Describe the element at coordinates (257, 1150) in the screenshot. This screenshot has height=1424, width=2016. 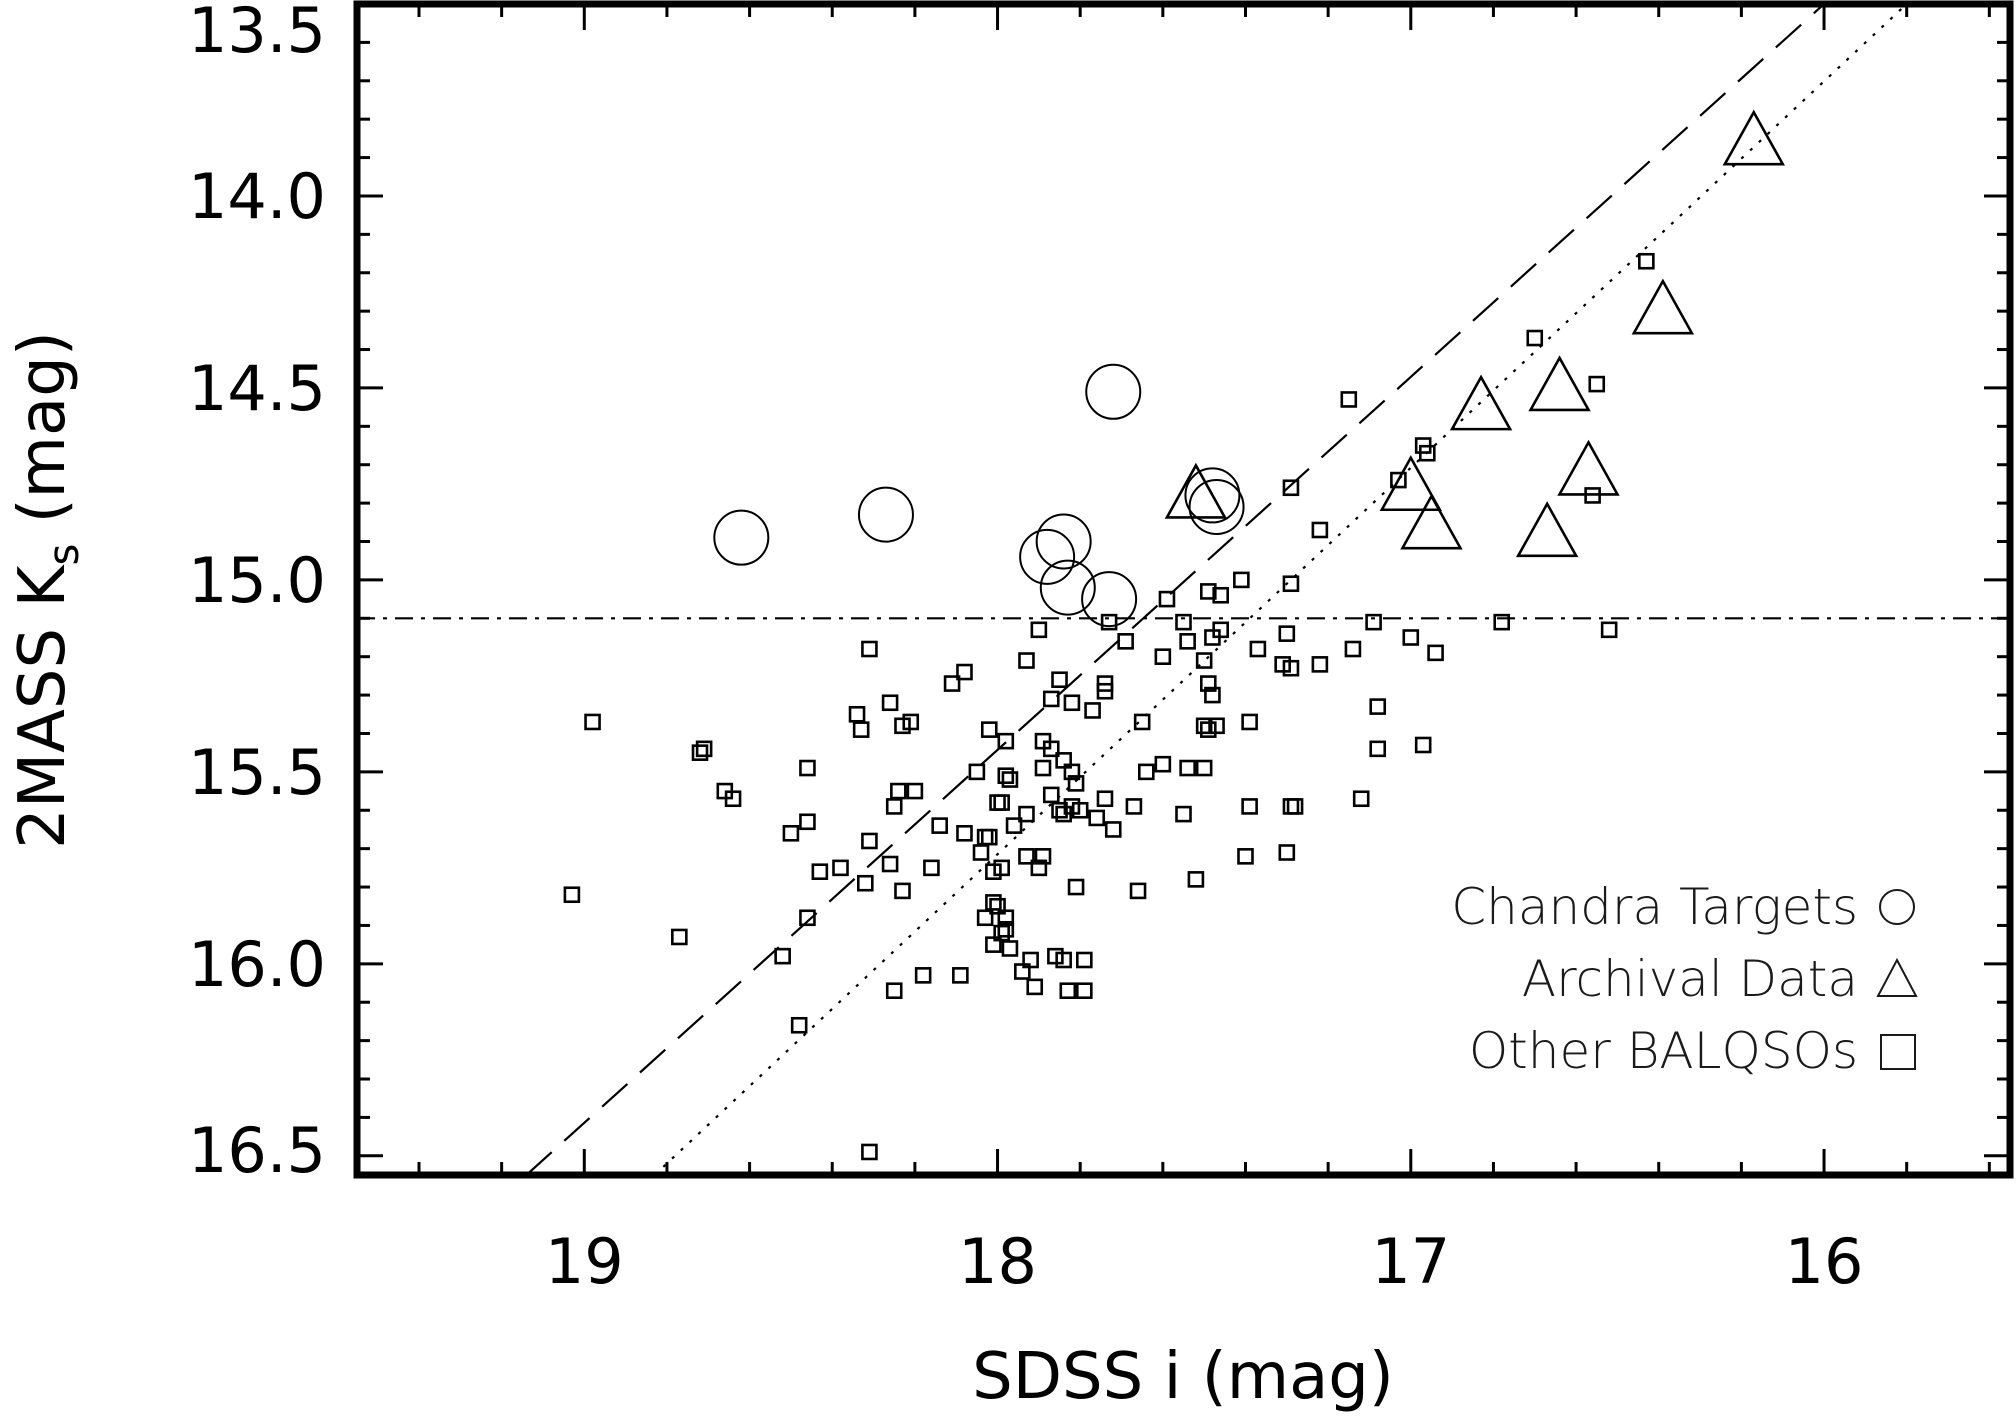
I see `y-tick-label: 16.5` at that location.